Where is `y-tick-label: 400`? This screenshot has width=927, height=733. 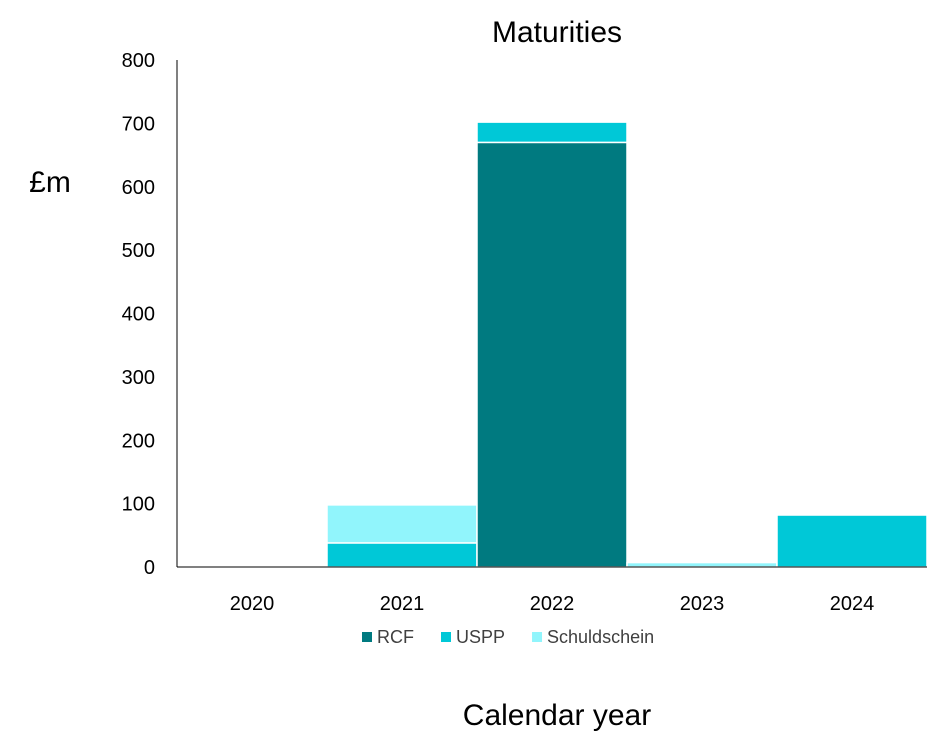
y-tick-label: 400 is located at coordinates (138, 315).